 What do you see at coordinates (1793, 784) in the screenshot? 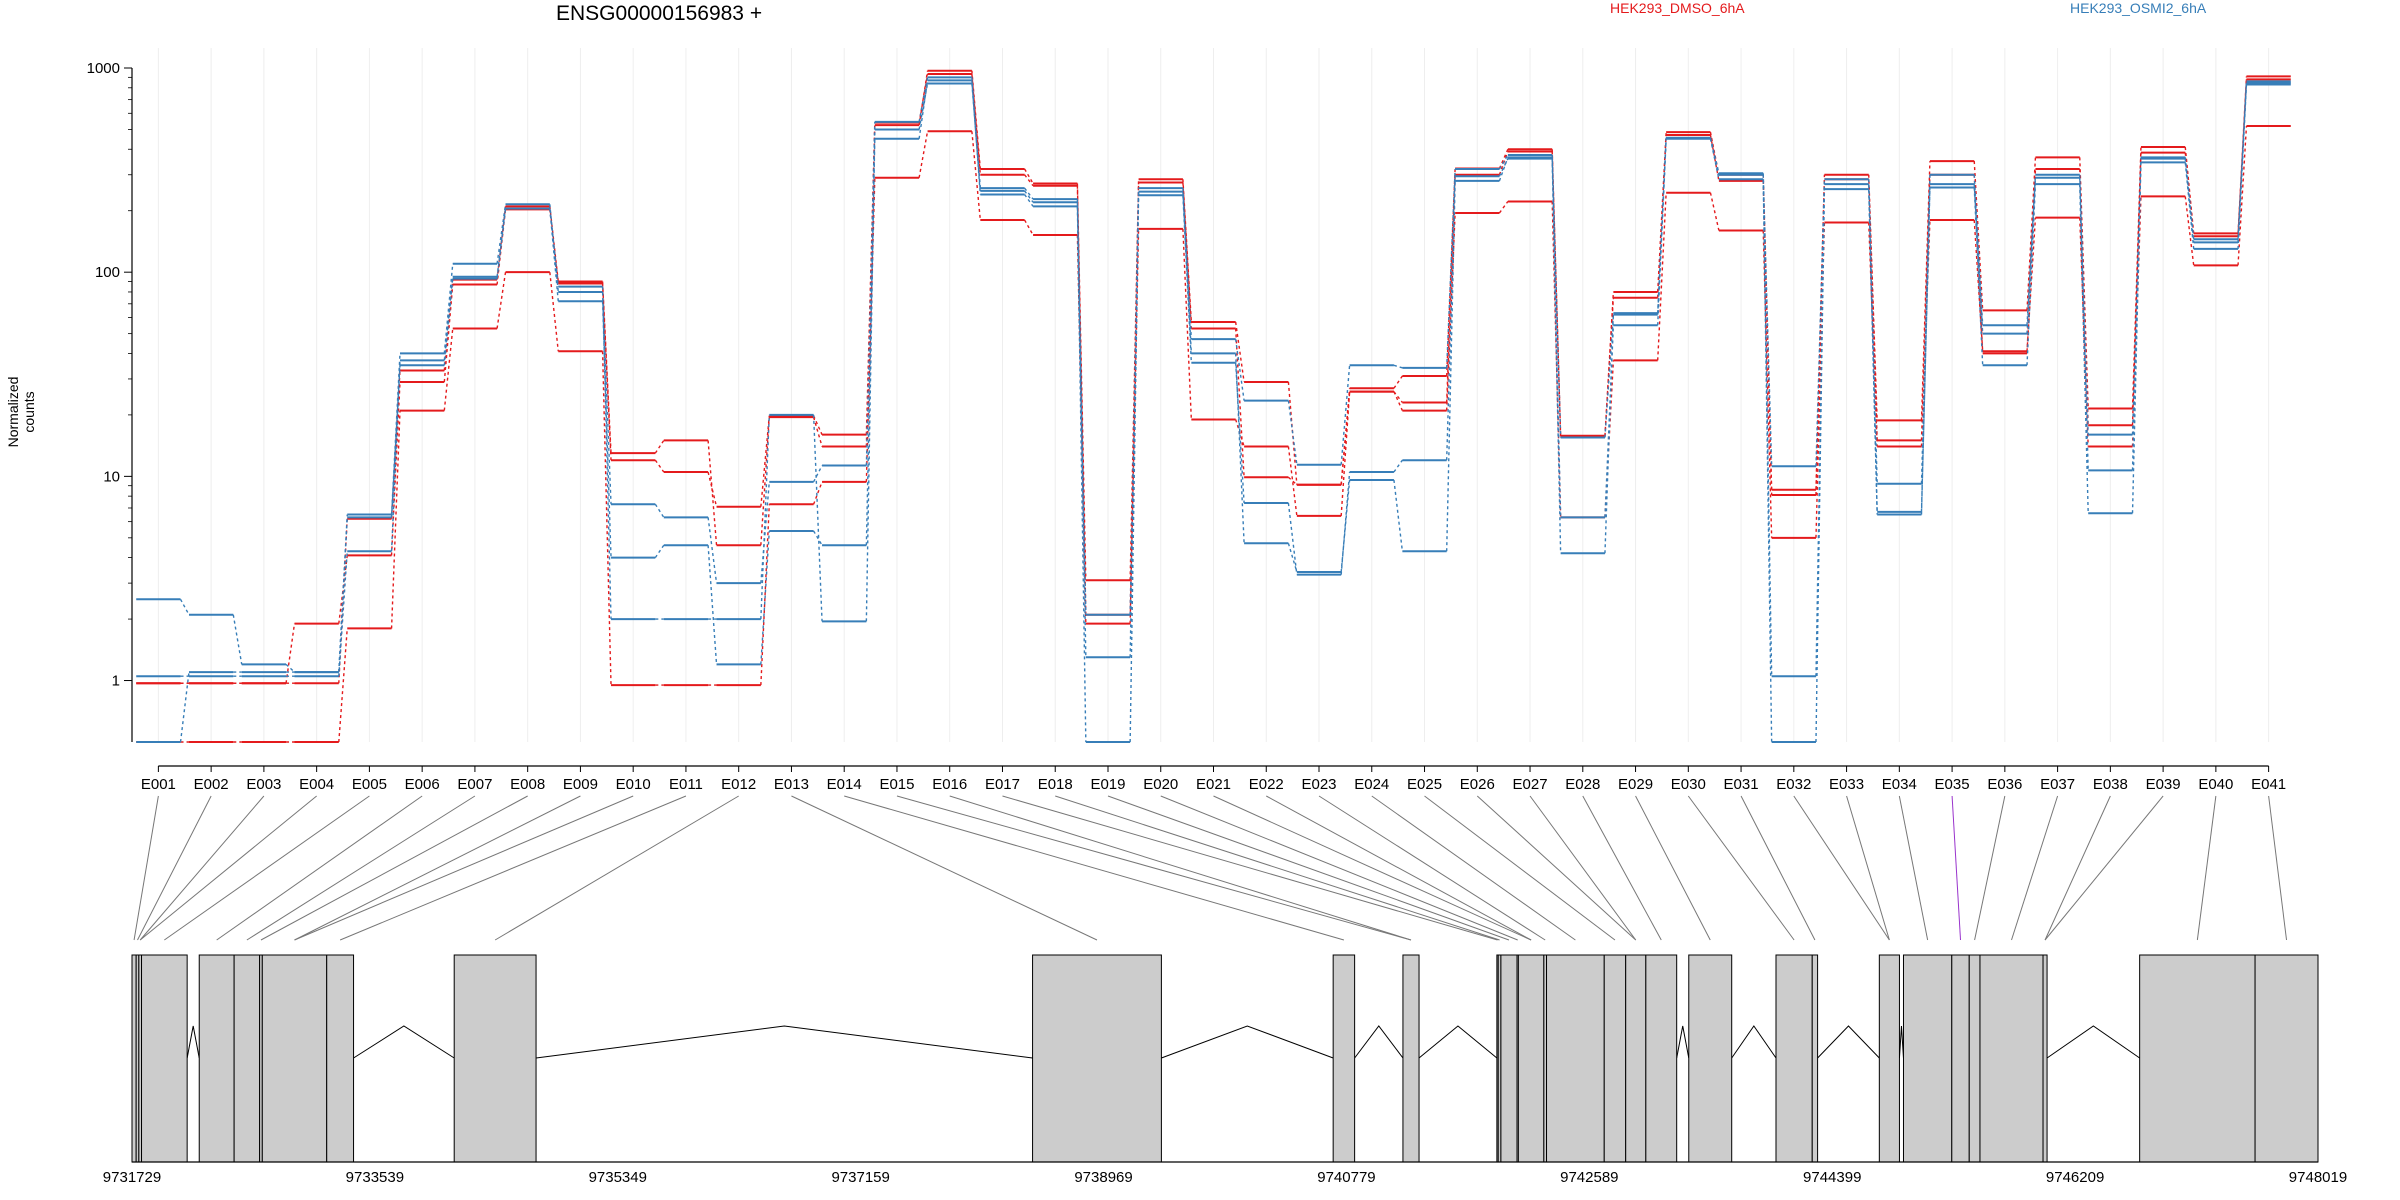
I see `x-tick-label: E032` at bounding box center [1793, 784].